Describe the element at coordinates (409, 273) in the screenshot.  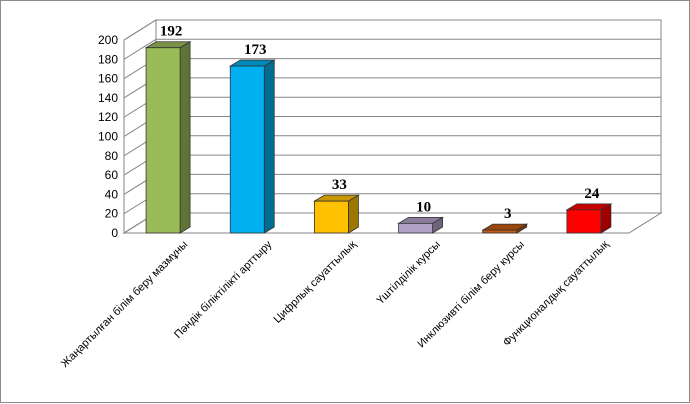
I see `category-label: Үштілділік курсы` at that location.